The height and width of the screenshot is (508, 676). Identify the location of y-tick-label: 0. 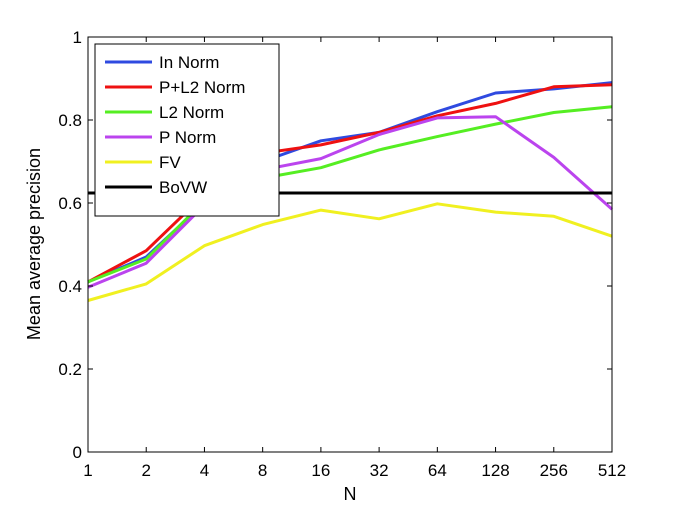
(77, 452).